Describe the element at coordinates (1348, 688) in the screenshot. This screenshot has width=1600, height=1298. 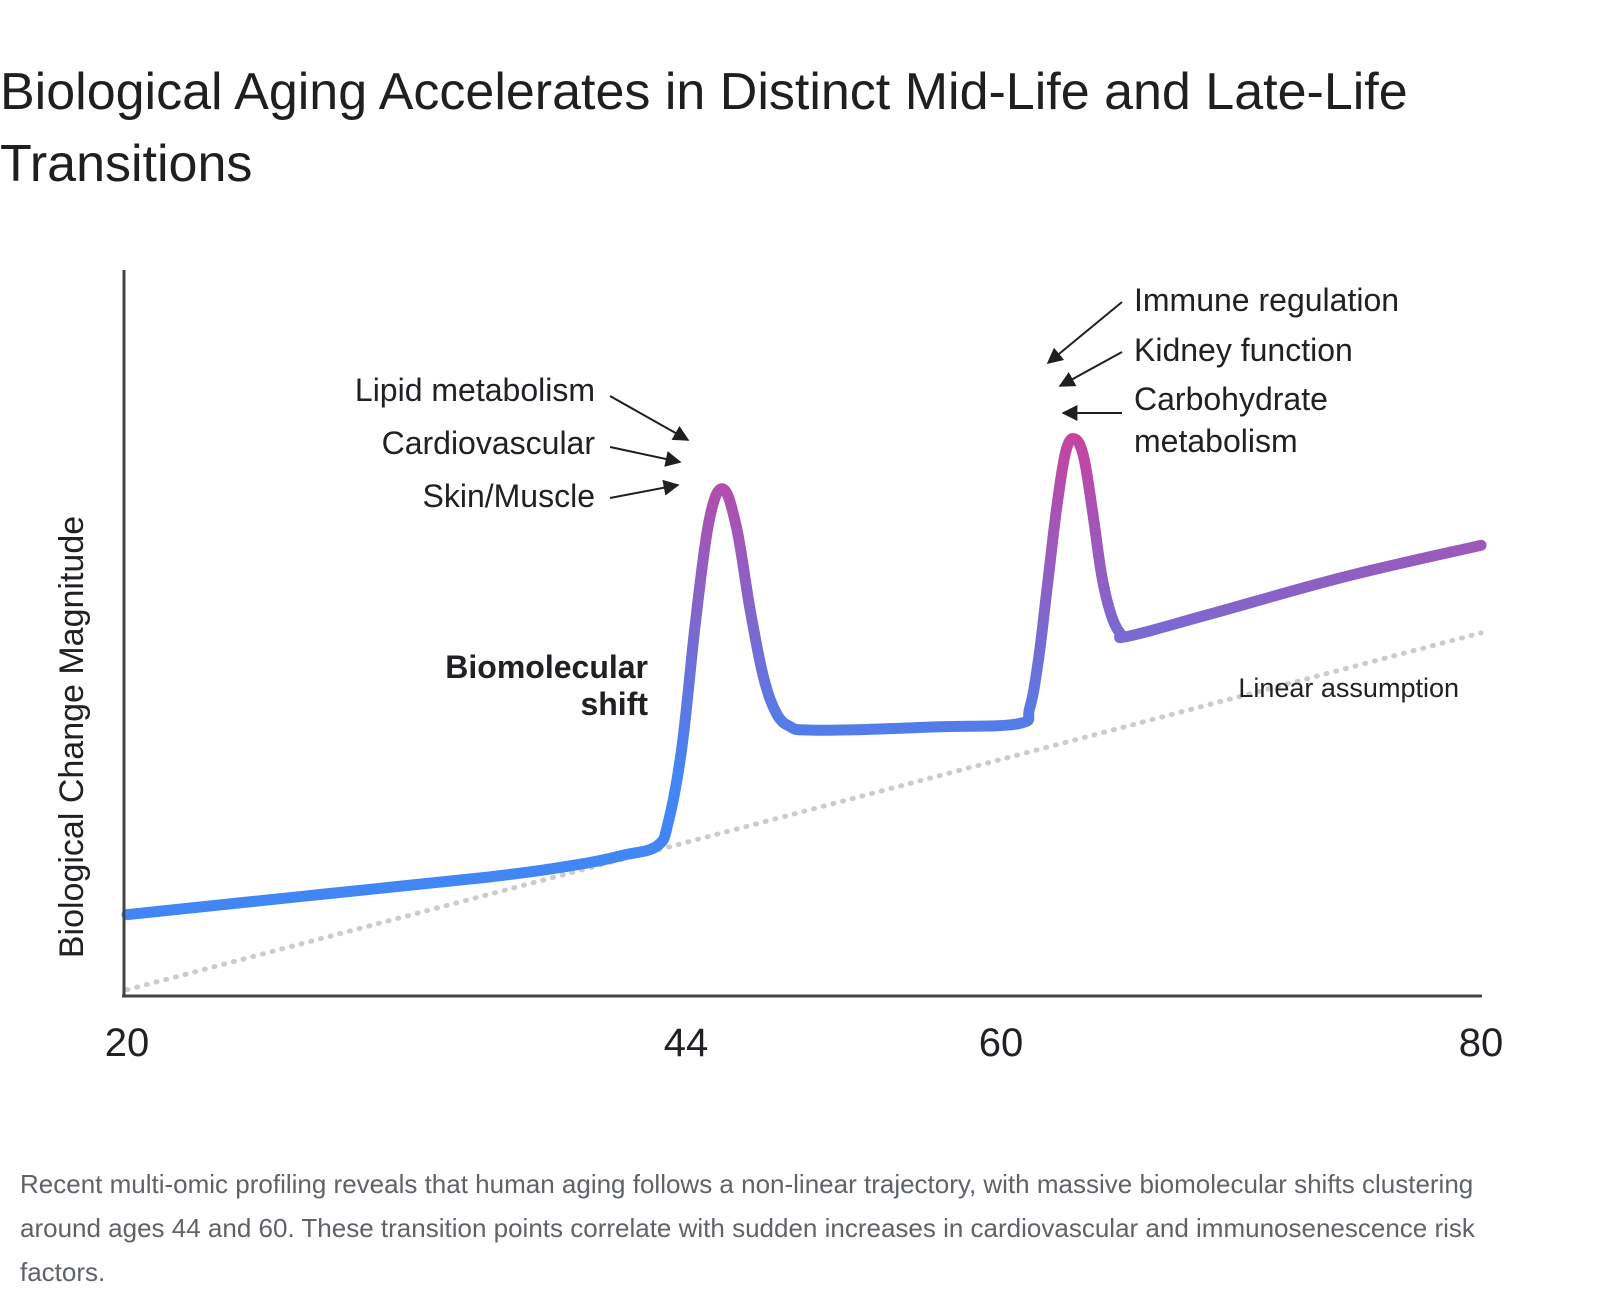
I see `linear-assumption-label: Linear assumption` at that location.